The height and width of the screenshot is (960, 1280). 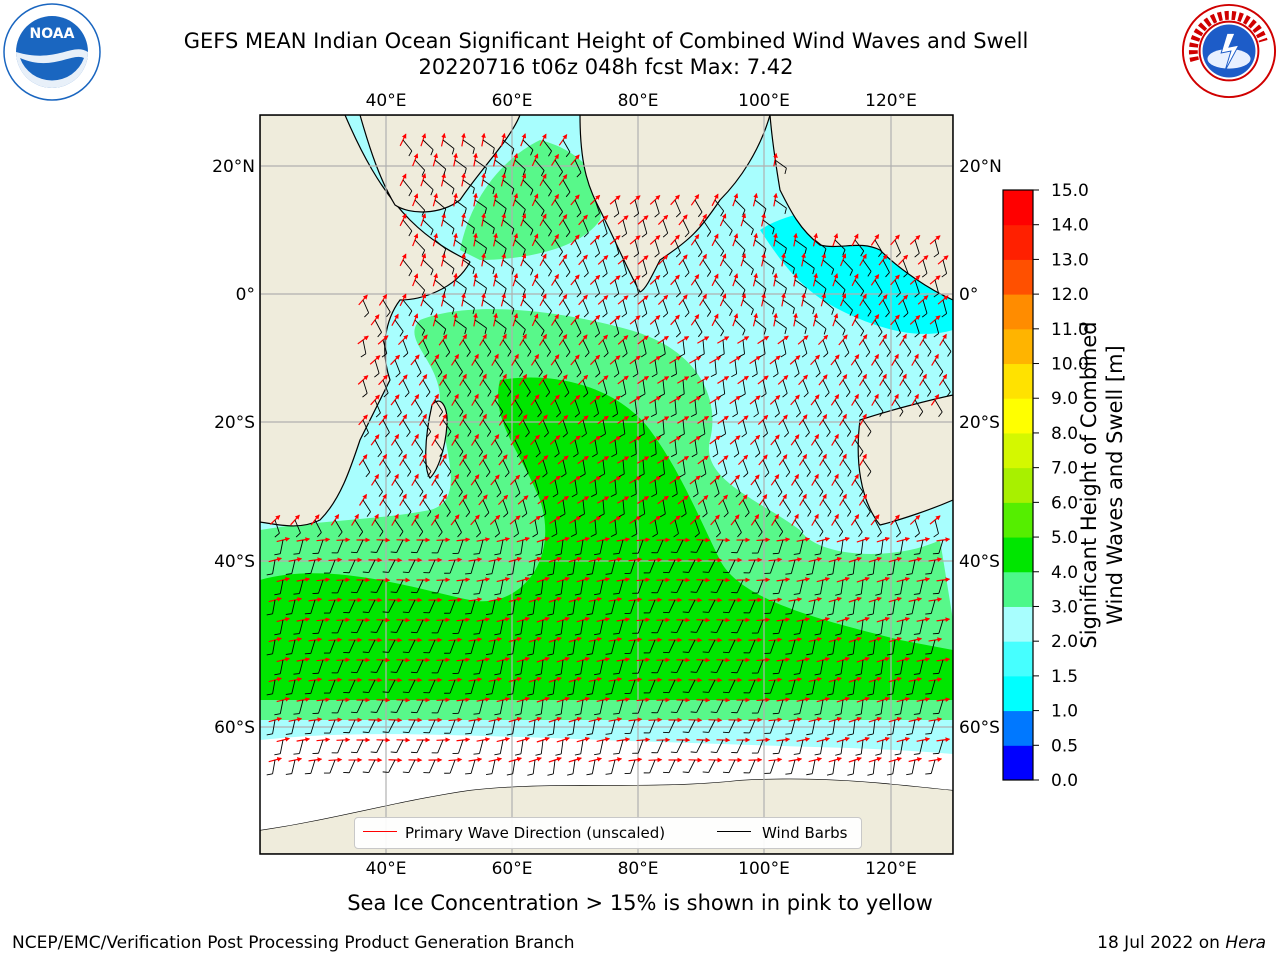 What do you see at coordinates (1064, 503) in the screenshot?
I see `colorbar-tick-label: 6.0` at bounding box center [1064, 503].